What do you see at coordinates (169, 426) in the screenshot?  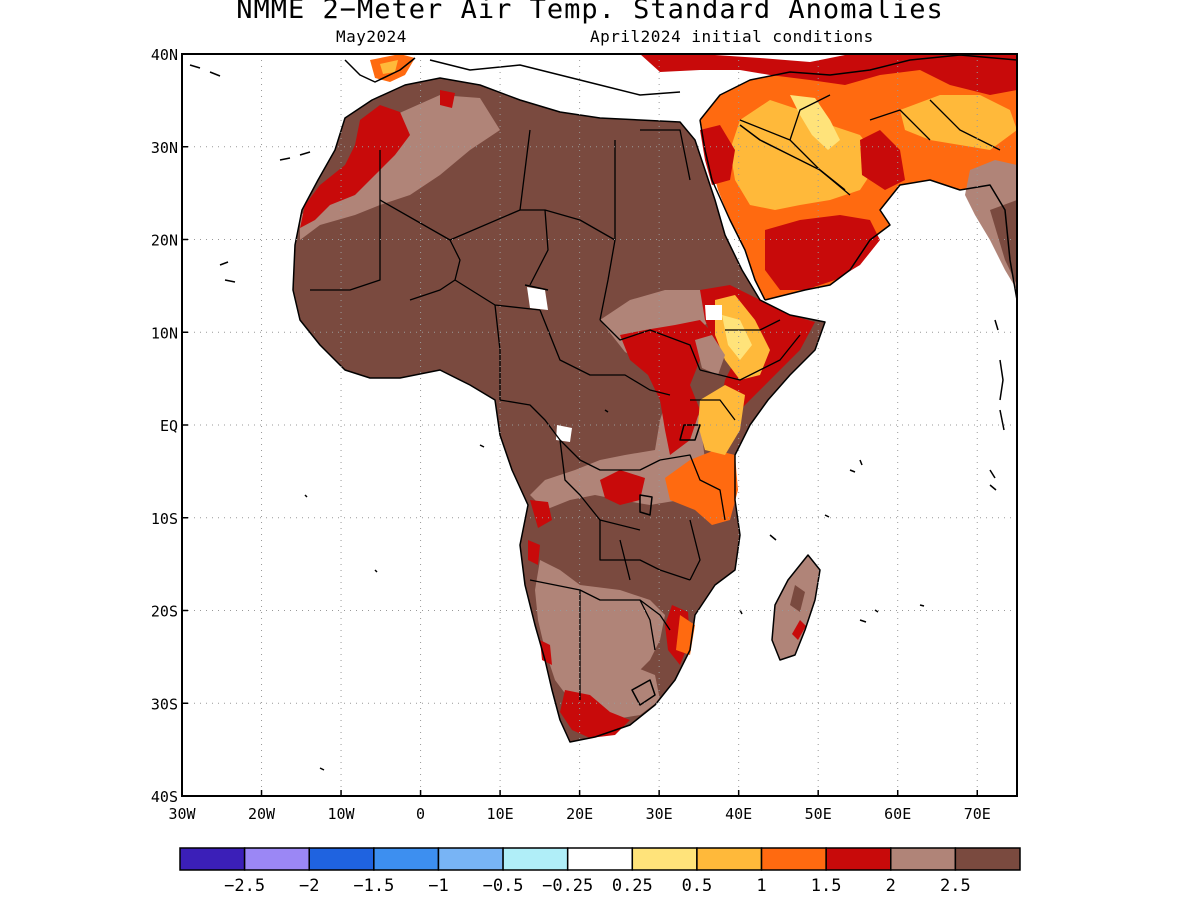 I see `lat-tick-label: EQ` at bounding box center [169, 426].